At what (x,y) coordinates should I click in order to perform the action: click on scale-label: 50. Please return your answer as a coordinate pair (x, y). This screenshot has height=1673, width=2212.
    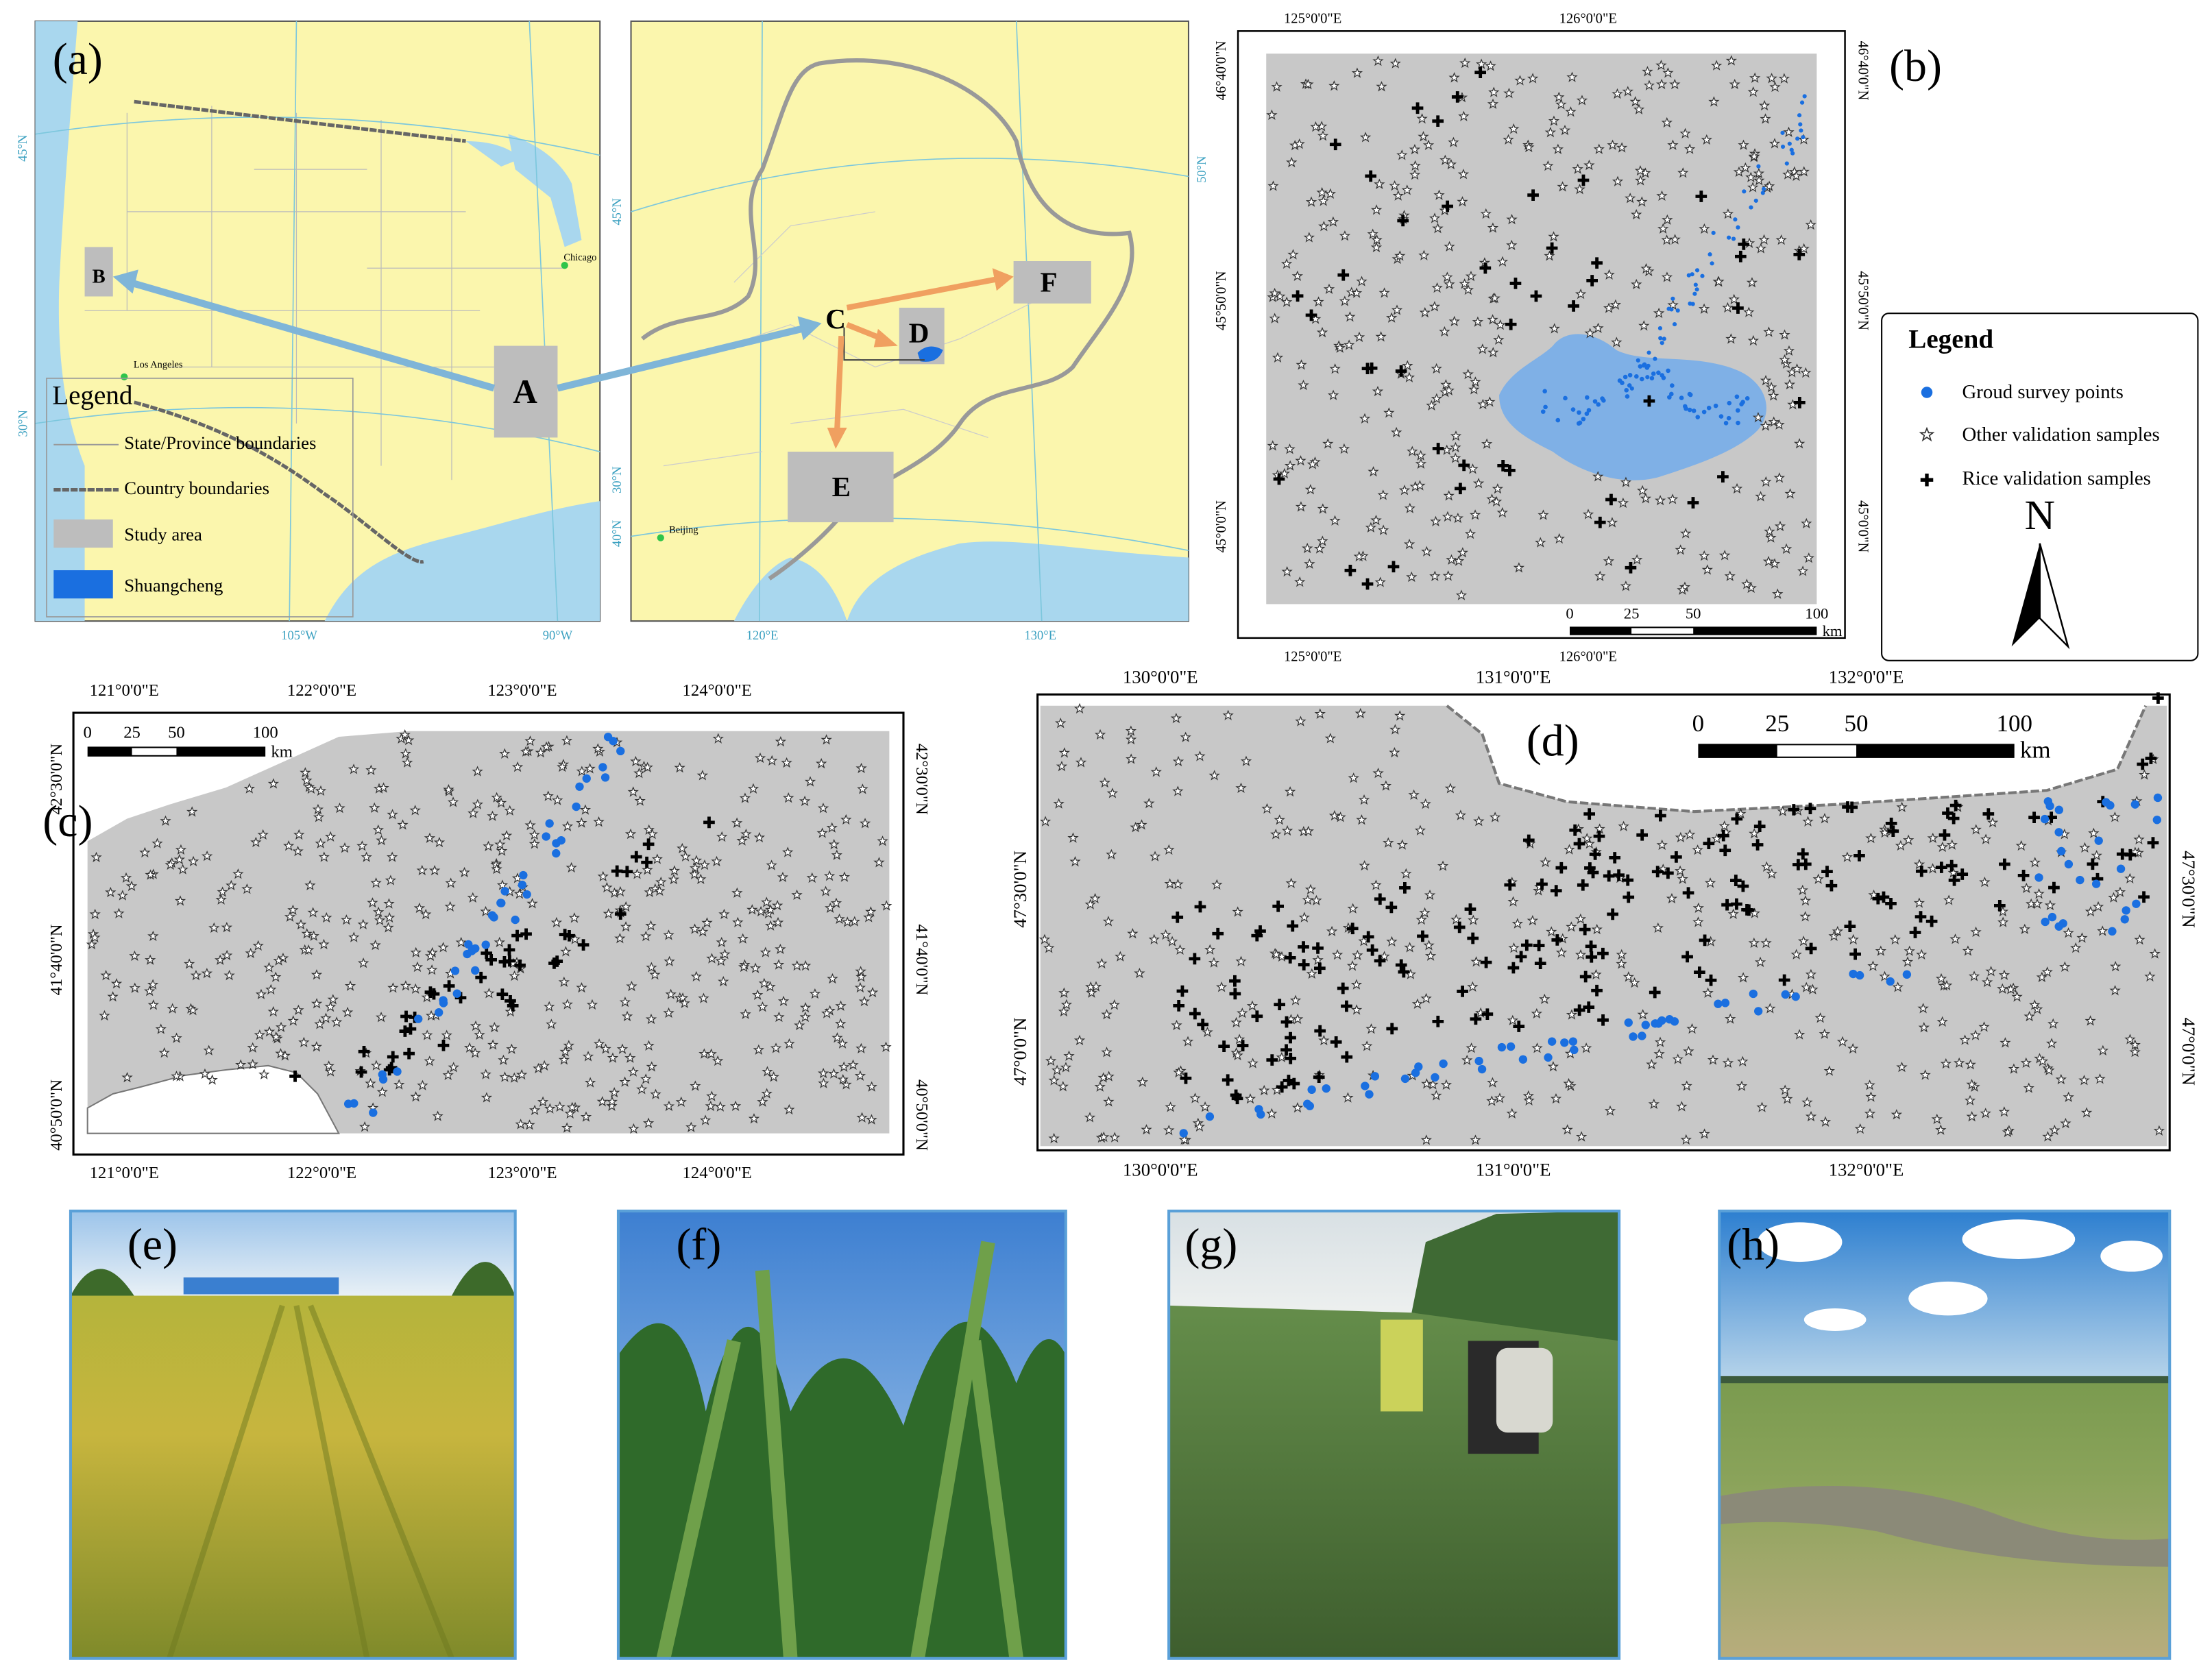
    Looking at the image, I should click on (1857, 723).